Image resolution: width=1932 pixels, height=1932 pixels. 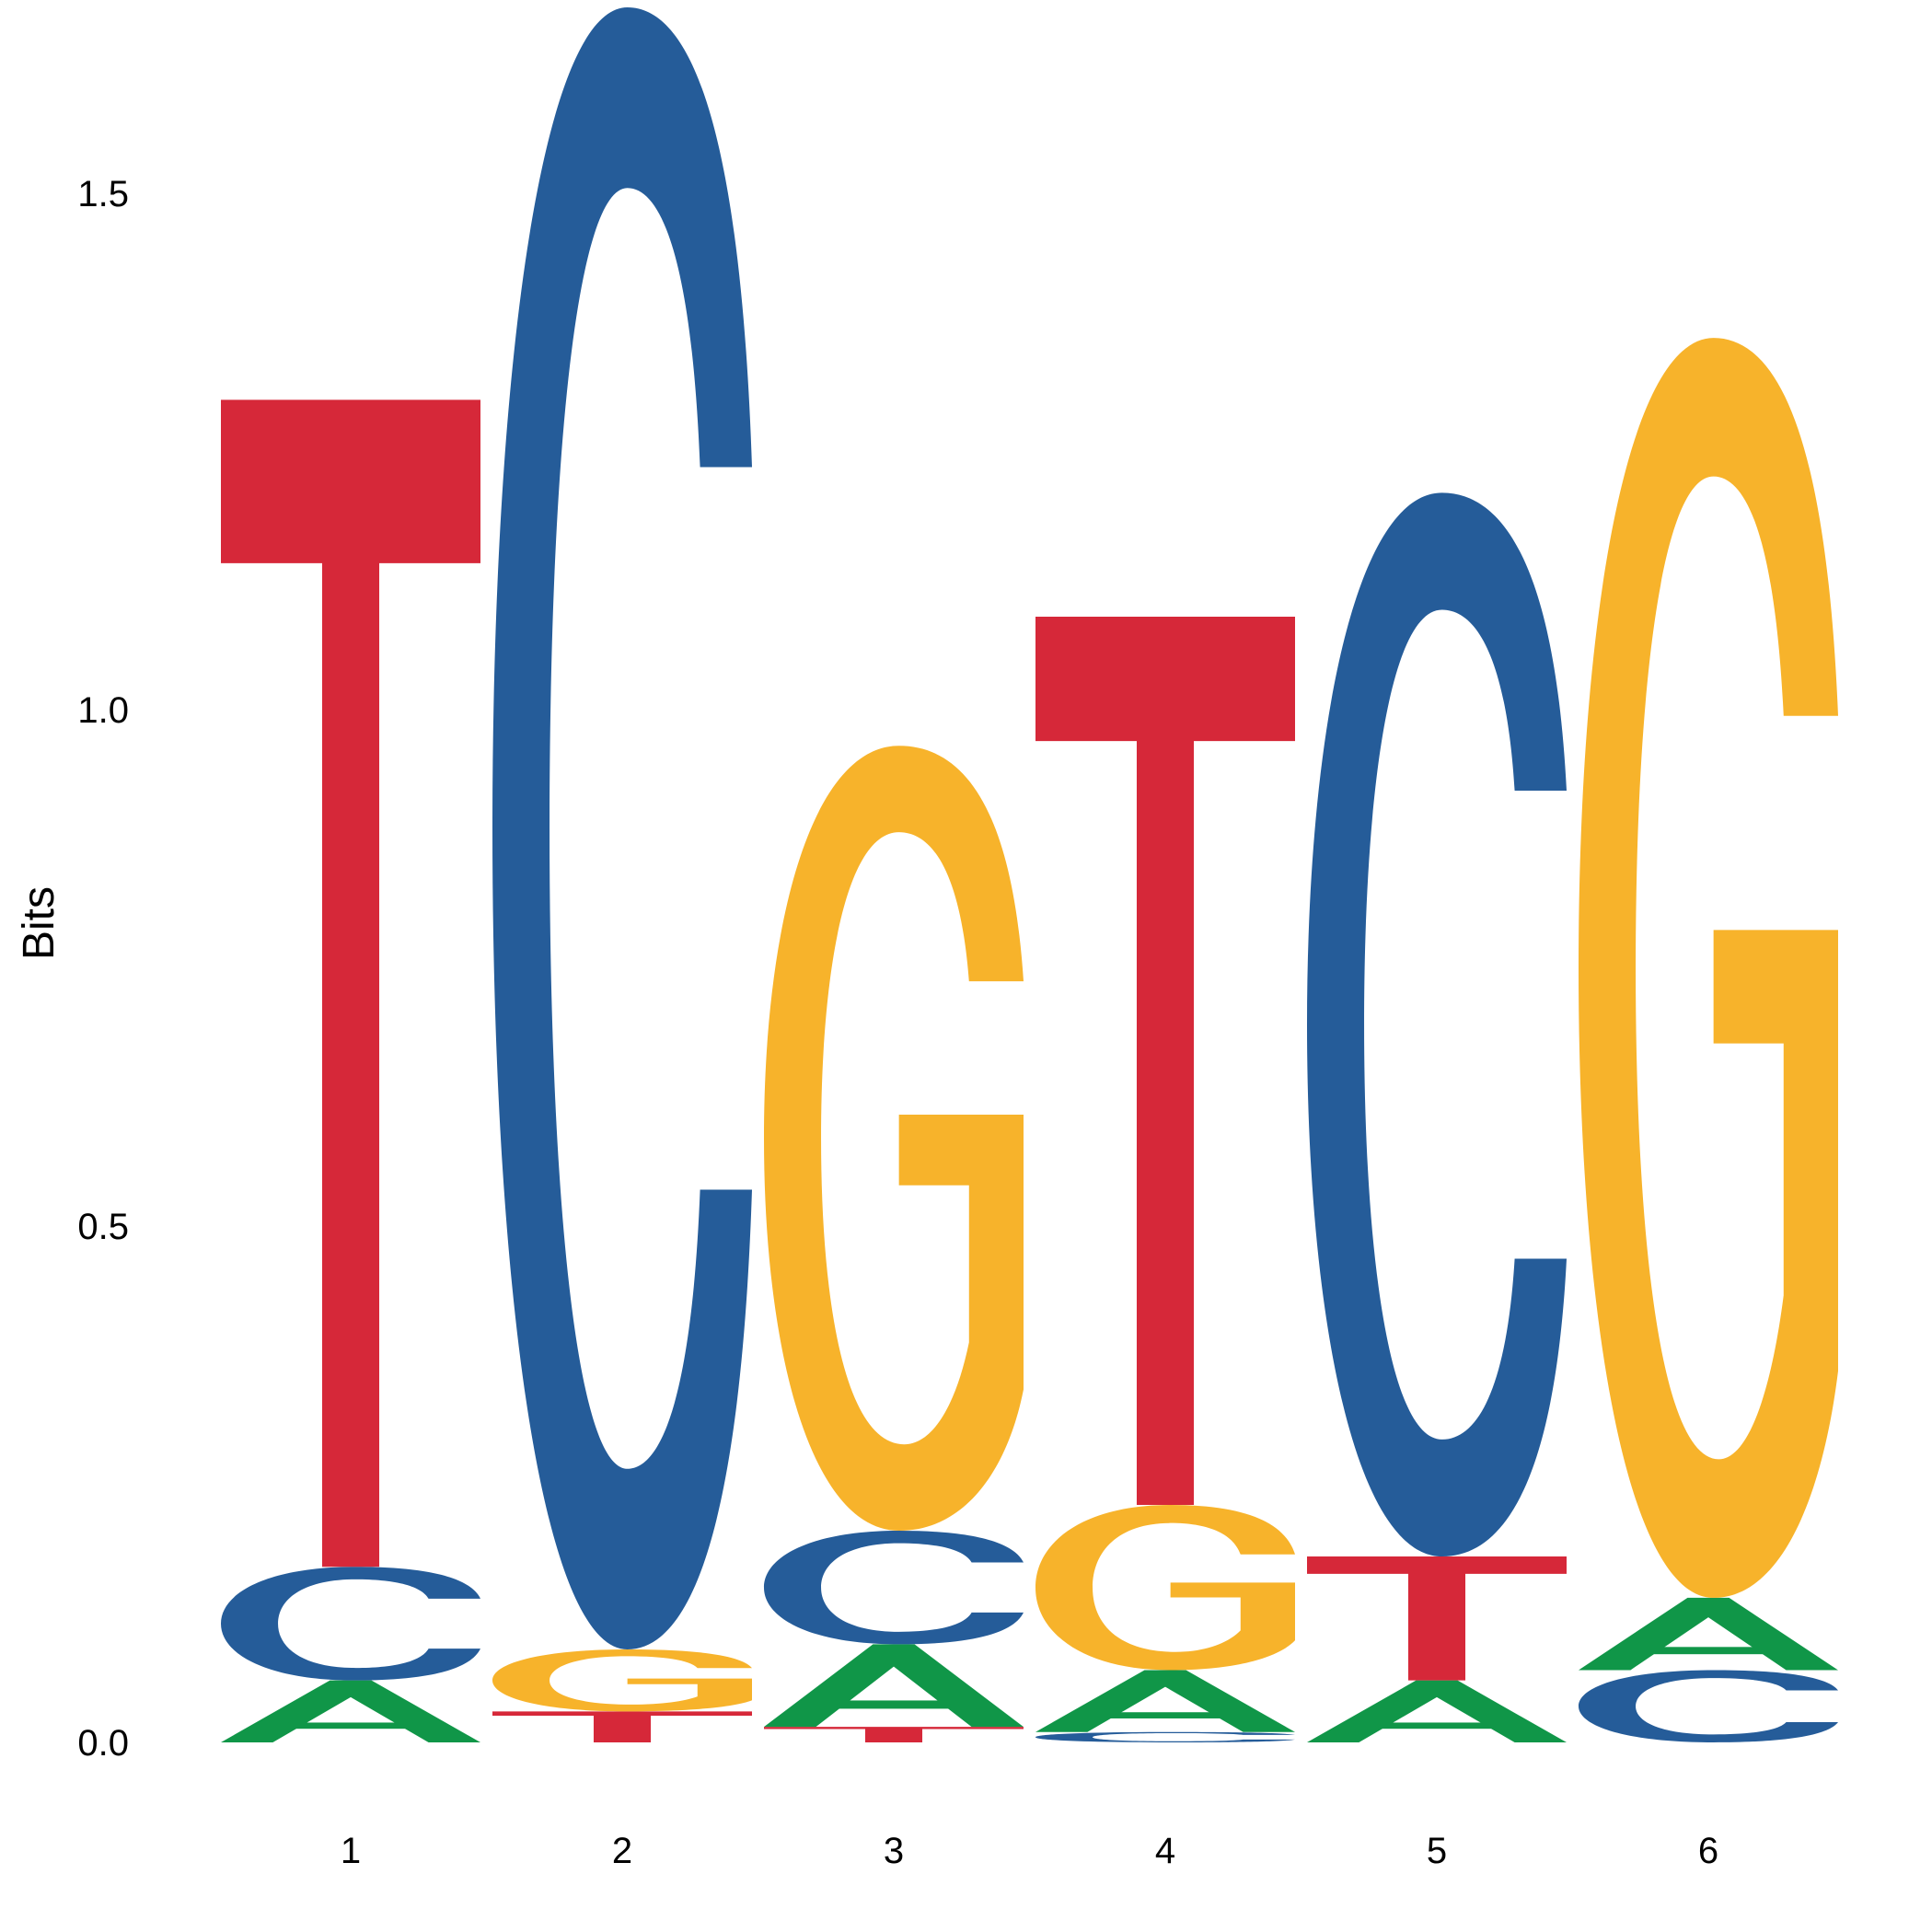 What do you see at coordinates (351, 1851) in the screenshot?
I see `position-label: 1` at bounding box center [351, 1851].